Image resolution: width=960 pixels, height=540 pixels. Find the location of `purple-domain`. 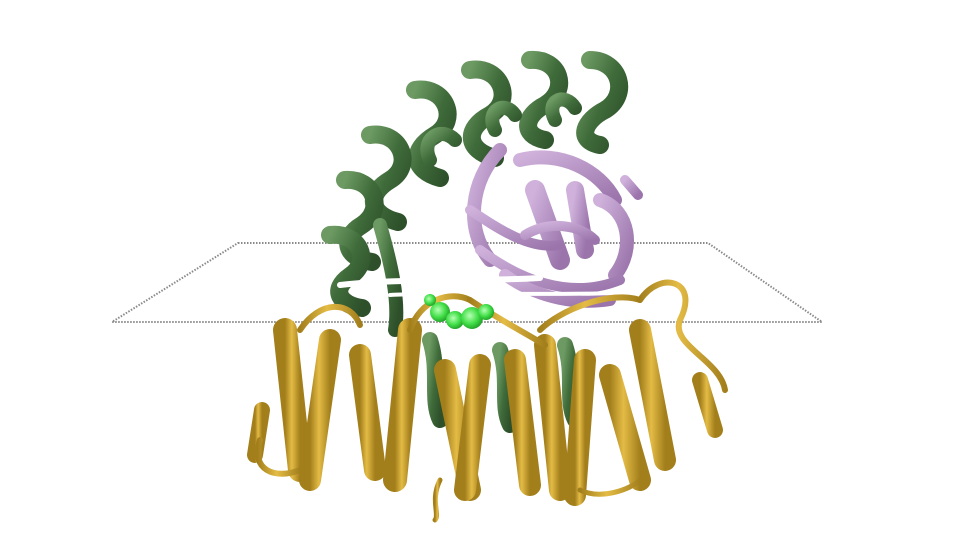

purple-domain is located at coordinates (554, 225).